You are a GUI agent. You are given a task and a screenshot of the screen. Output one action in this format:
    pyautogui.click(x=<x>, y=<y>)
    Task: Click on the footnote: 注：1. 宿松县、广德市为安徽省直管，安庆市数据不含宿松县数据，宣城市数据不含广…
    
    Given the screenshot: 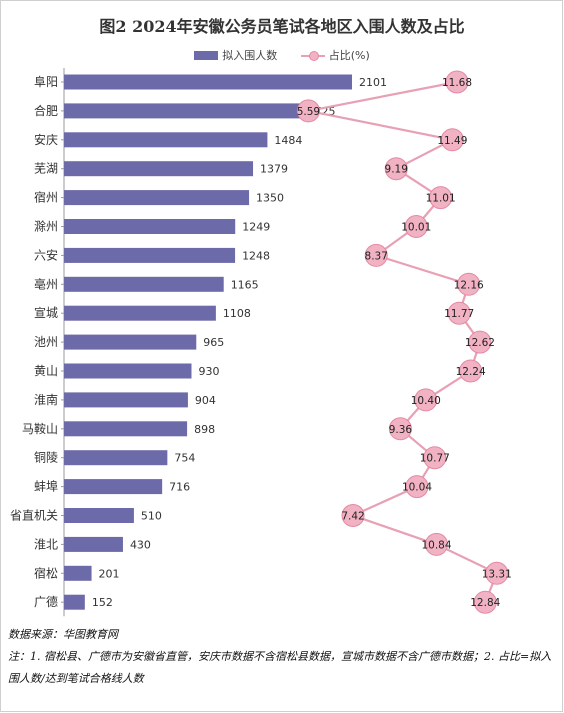 What is the action you would take?
    pyautogui.click(x=280, y=667)
    